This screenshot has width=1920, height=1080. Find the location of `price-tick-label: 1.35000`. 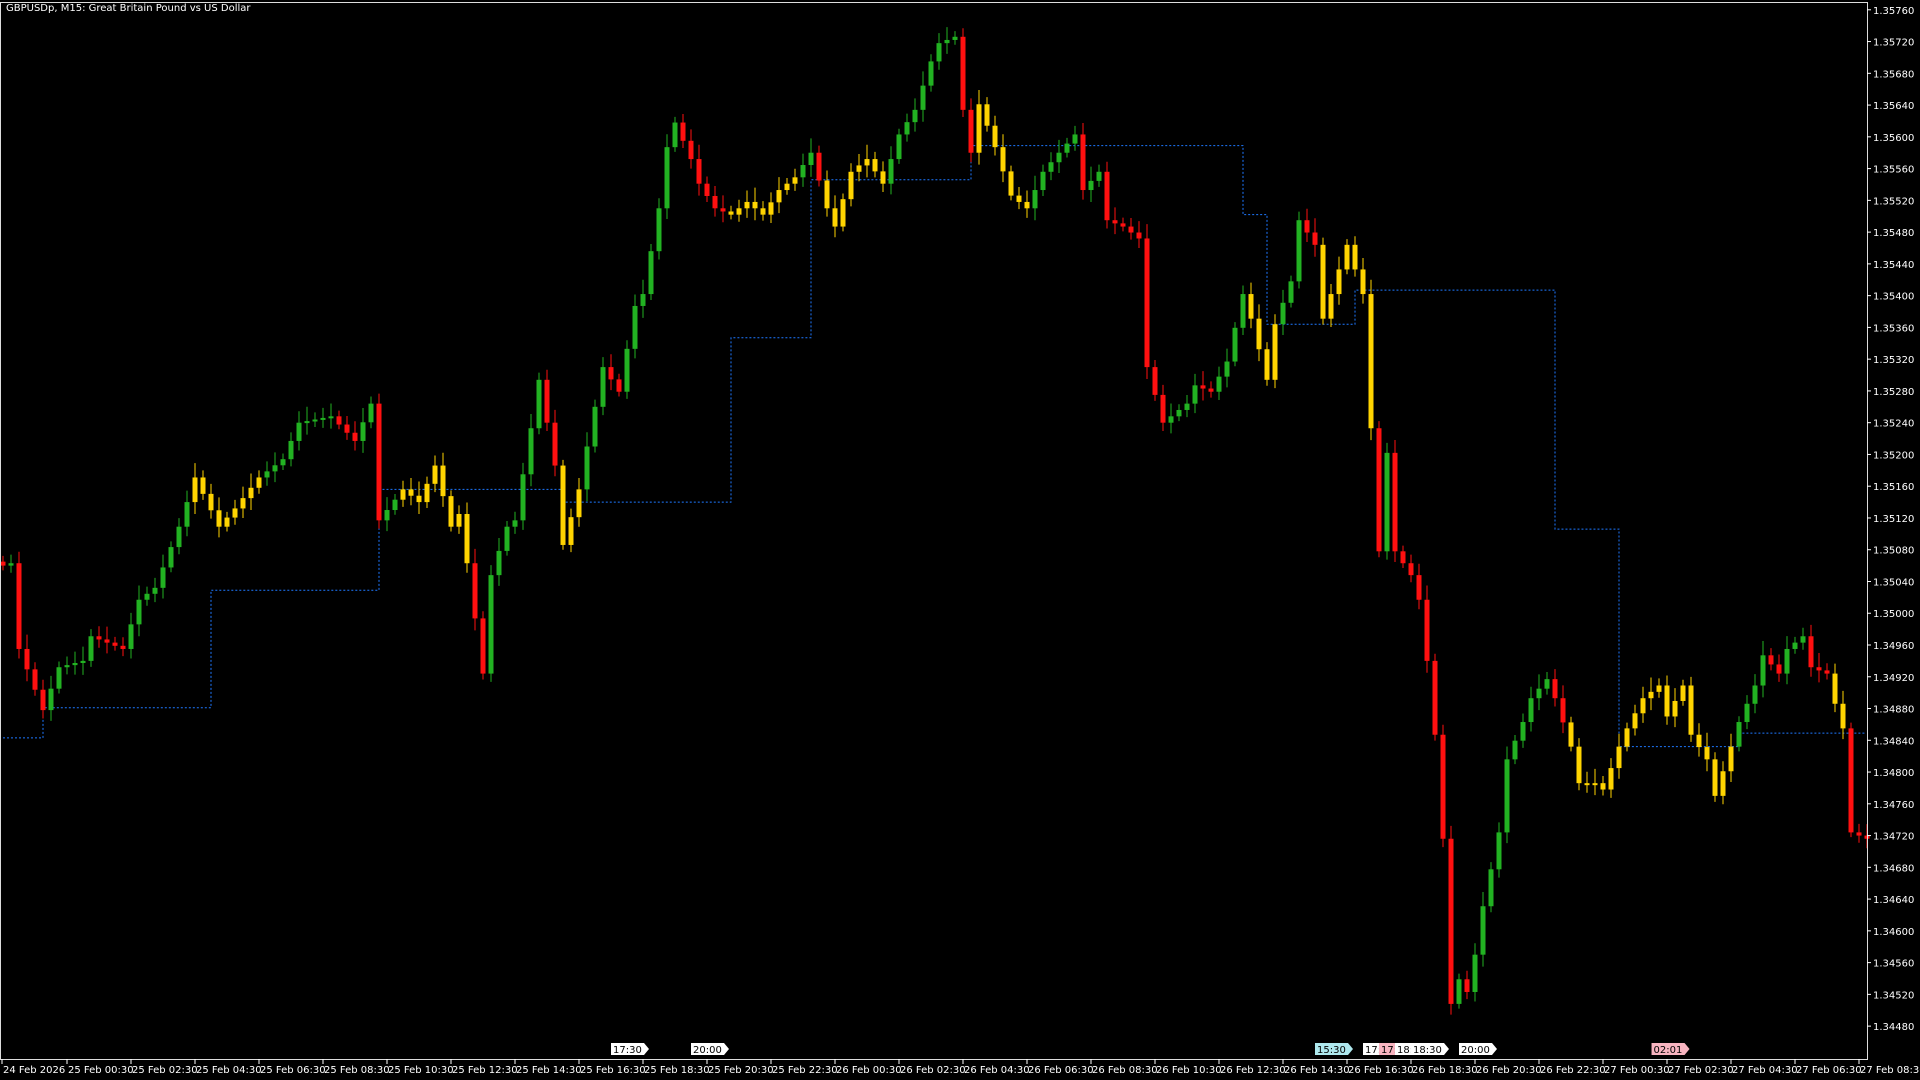

price-tick-label: 1.35000 is located at coordinates (1893, 614).